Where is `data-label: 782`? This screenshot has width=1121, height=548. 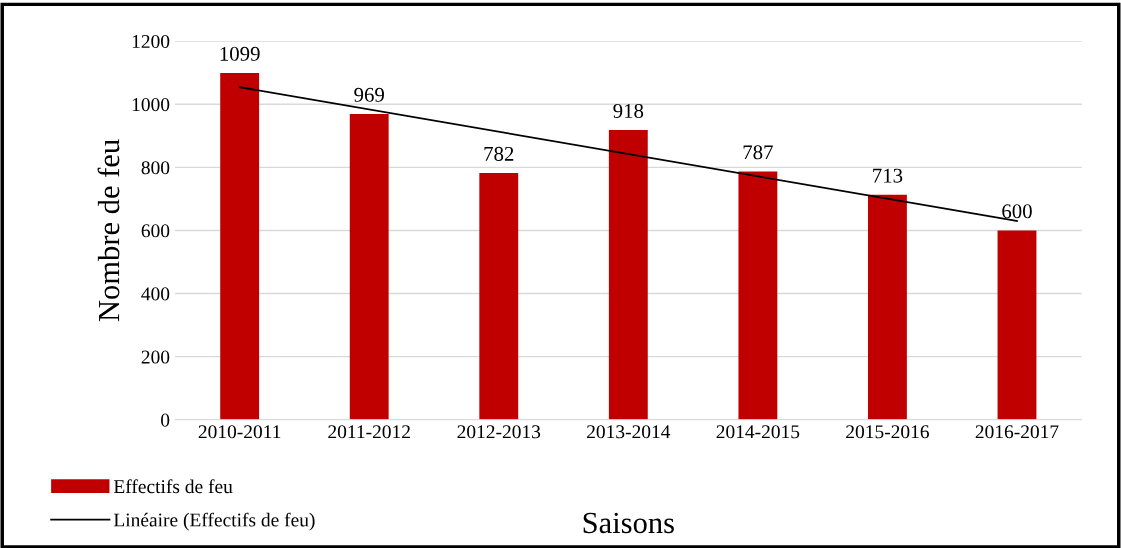 data-label: 782 is located at coordinates (499, 153).